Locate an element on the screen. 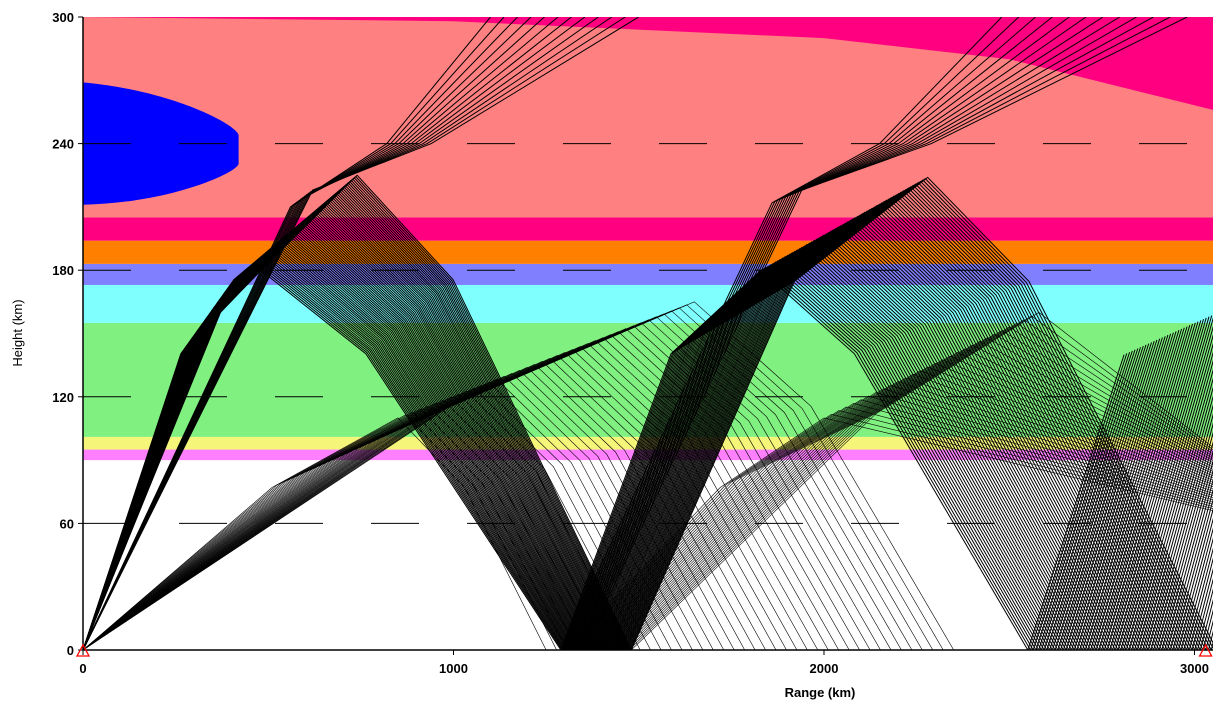  y-tick-label: 300 is located at coordinates (63, 17).